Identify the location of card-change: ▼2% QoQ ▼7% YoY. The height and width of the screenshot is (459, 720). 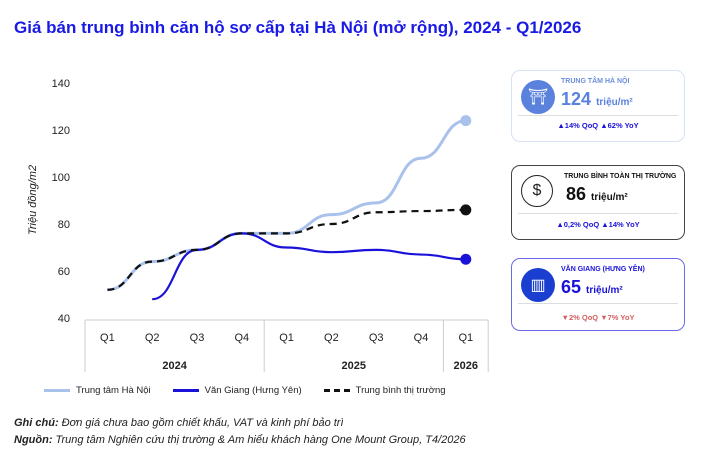
(598, 317).